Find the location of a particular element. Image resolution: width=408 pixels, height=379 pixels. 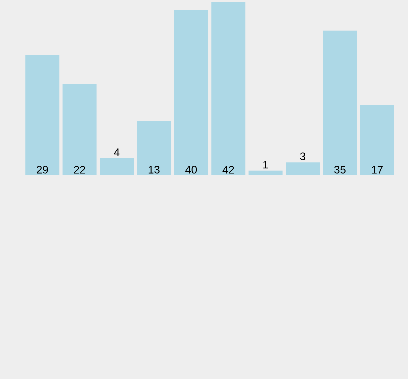

data-label: 3 is located at coordinates (303, 156).